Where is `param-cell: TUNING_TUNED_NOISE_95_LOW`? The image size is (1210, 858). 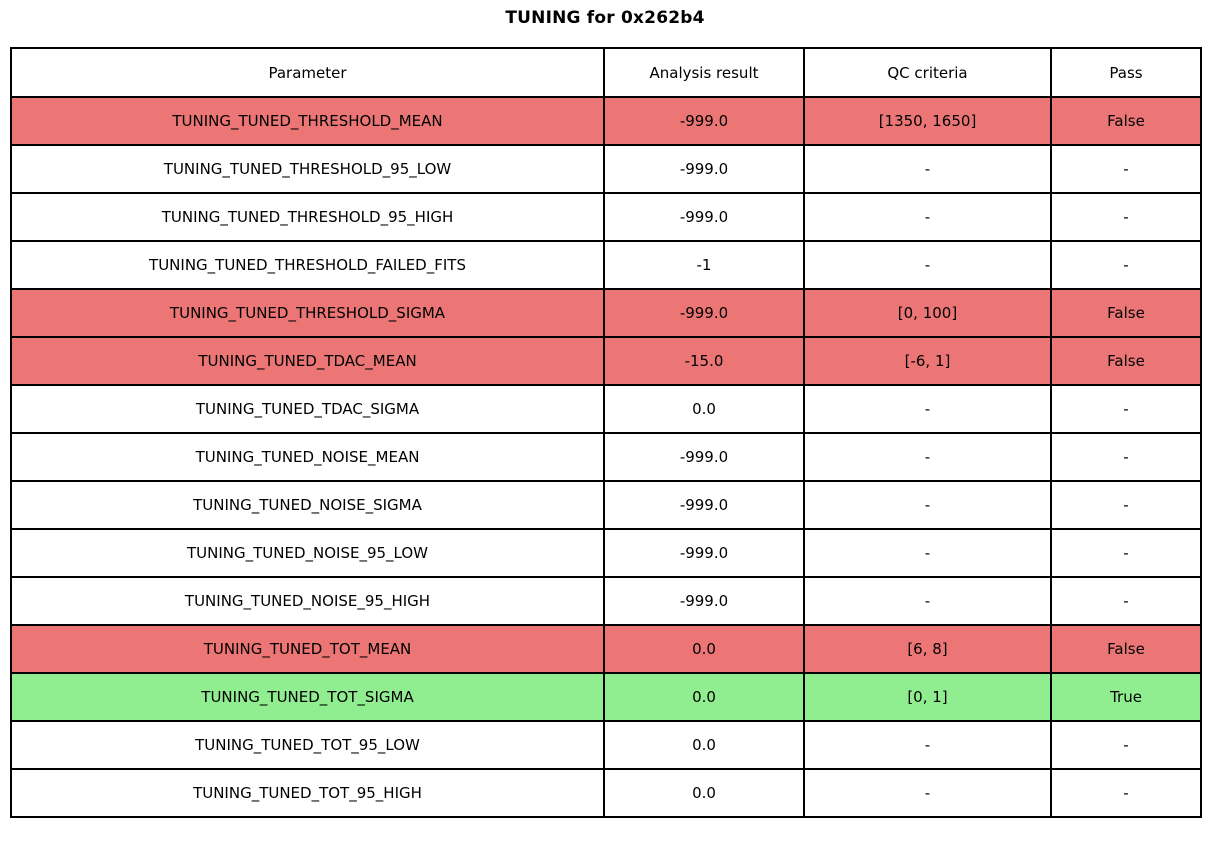 param-cell: TUNING_TUNED_NOISE_95_LOW is located at coordinates (307, 553).